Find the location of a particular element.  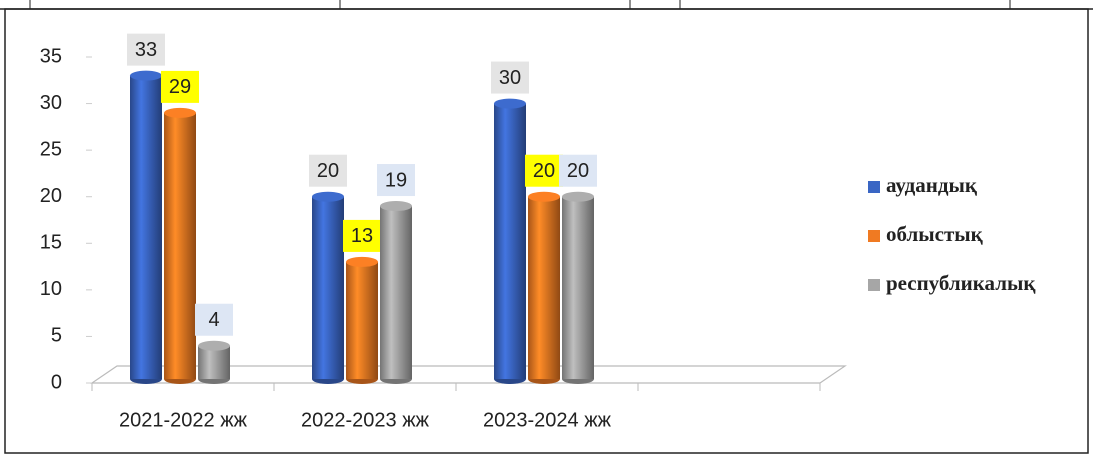

value-label: 4 is located at coordinates (213, 320).